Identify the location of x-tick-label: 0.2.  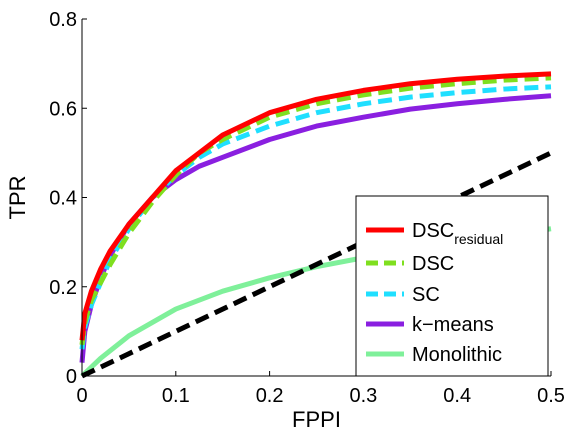
(270, 396).